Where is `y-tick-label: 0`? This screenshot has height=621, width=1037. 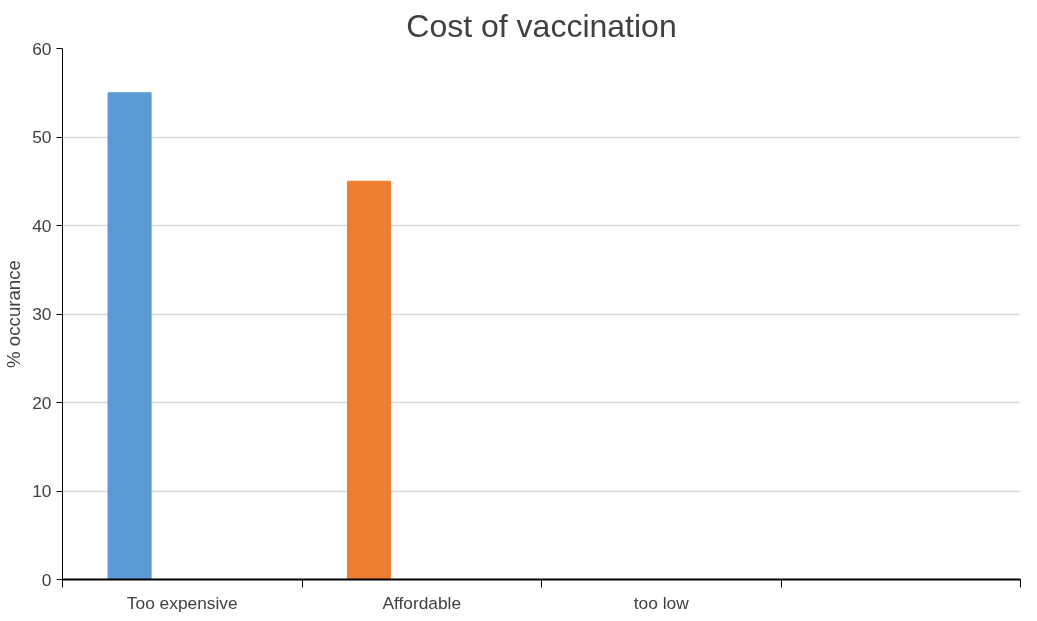
y-tick-label: 0 is located at coordinates (46, 579).